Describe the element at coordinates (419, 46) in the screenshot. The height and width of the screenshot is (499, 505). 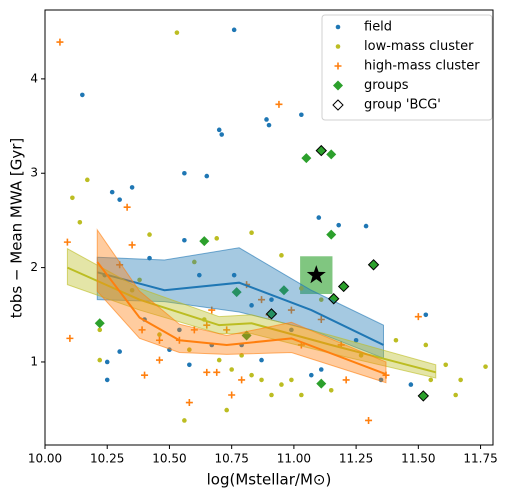
I see `legend-label: low-mass cluster` at that location.